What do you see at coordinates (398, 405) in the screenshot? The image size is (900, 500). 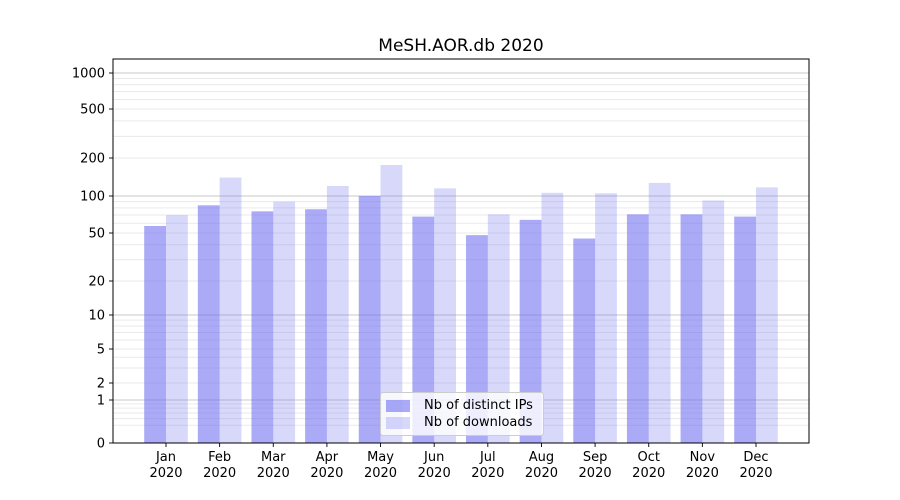 I see `legend-swatch-distinct-ips` at bounding box center [398, 405].